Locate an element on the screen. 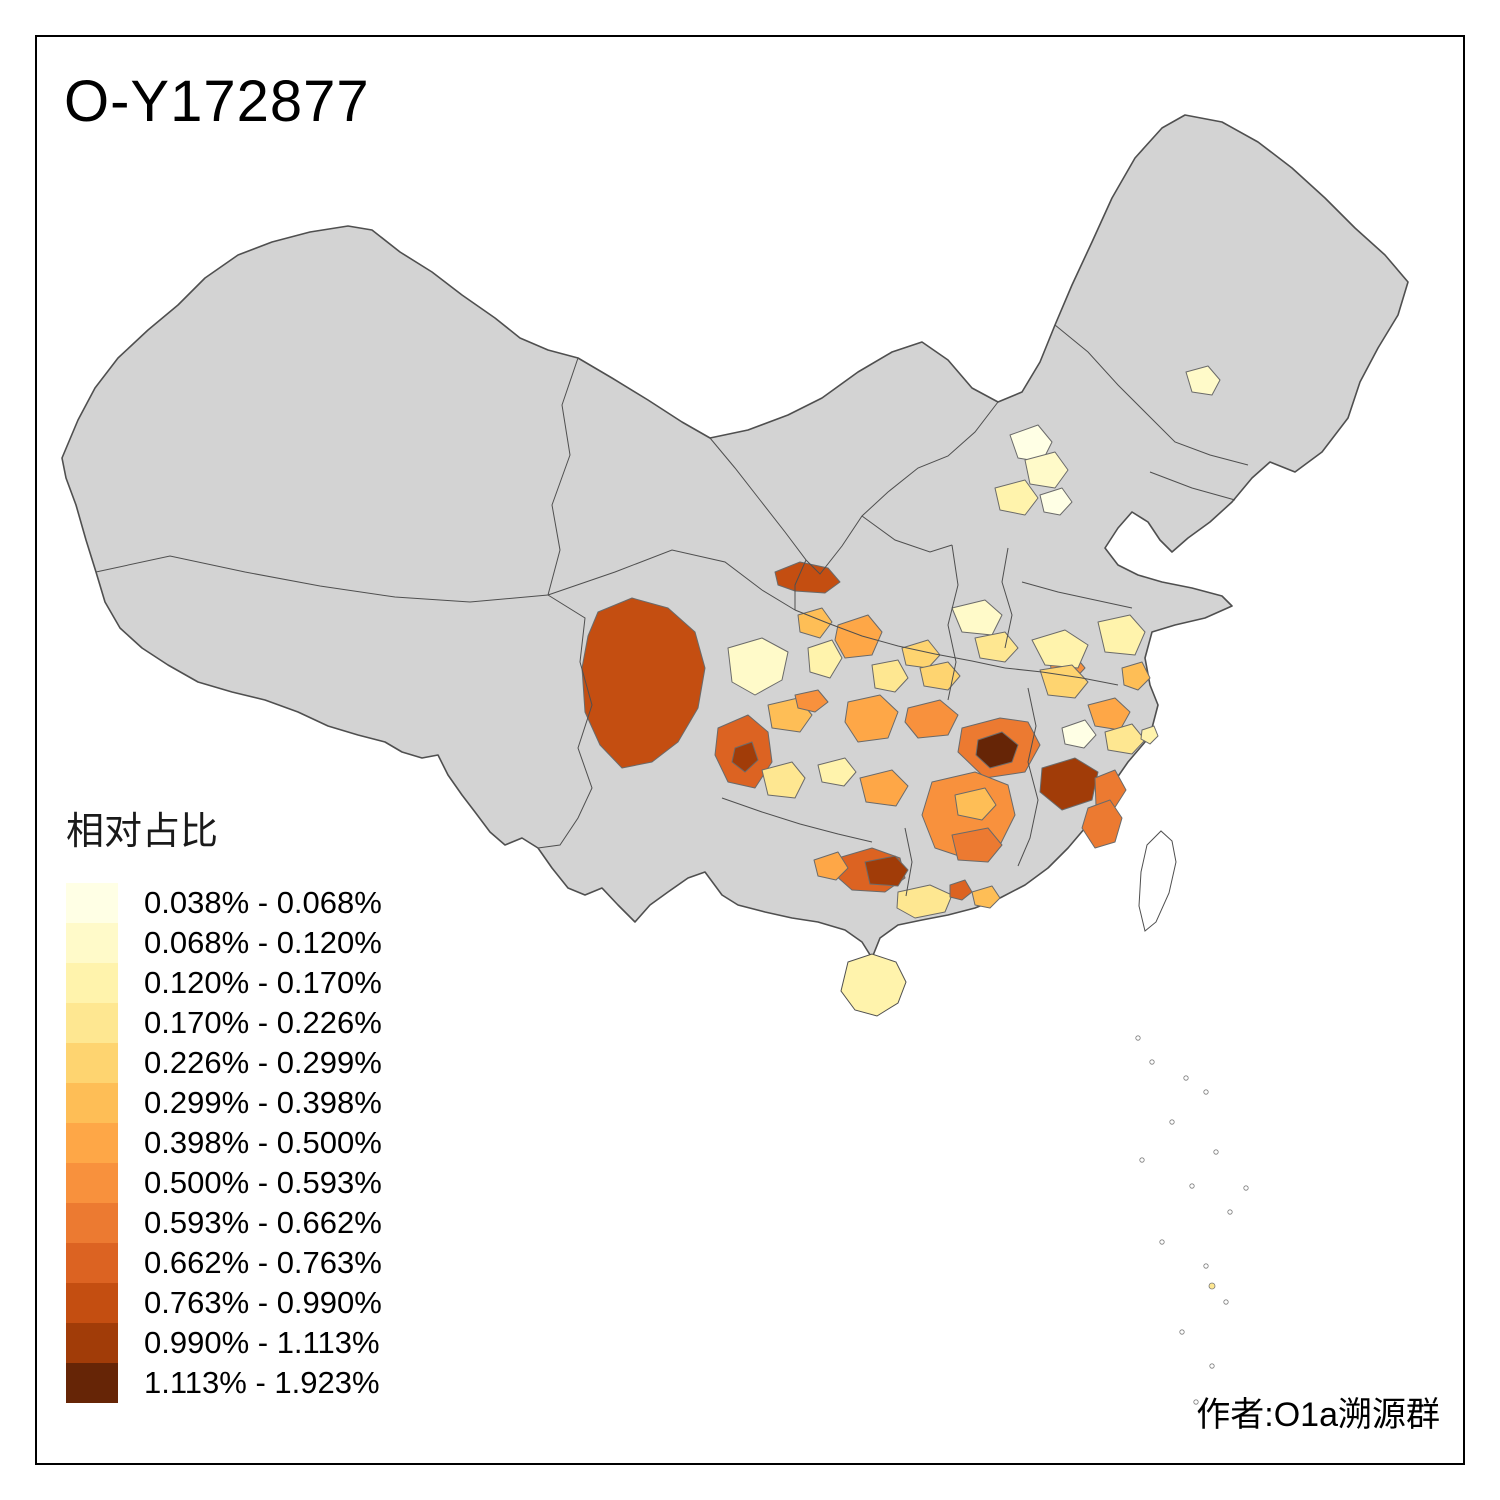  legend-row: 0.120% - 0.170% is located at coordinates (224, 983).